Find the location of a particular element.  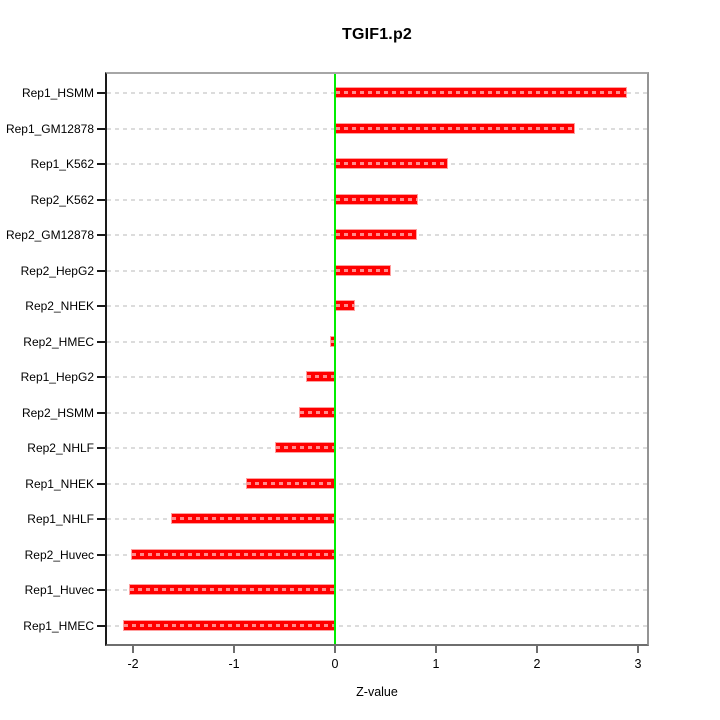

bar-Rep1_GM12878 is located at coordinates (455, 128).